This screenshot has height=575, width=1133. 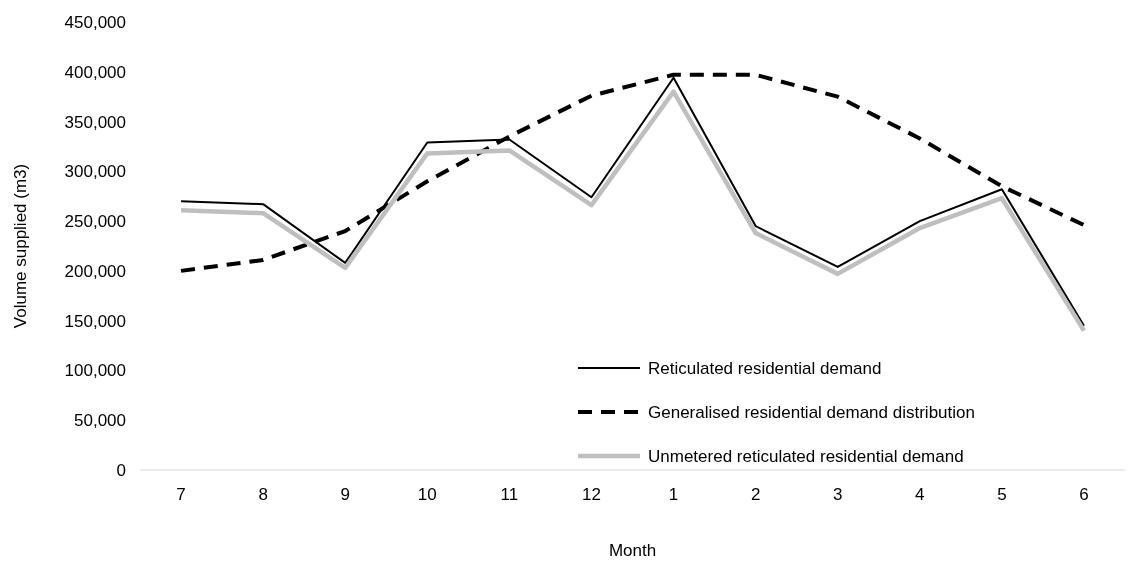 What do you see at coordinates (95, 371) in the screenshot?
I see `y-tick-label: 100,000` at bounding box center [95, 371].